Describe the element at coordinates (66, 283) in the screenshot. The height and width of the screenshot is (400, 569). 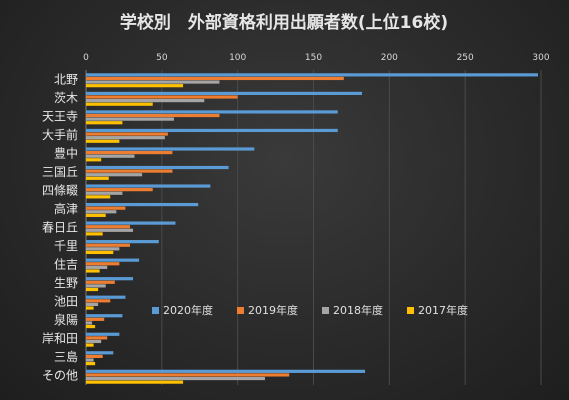
I see `category-label: 生野` at that location.